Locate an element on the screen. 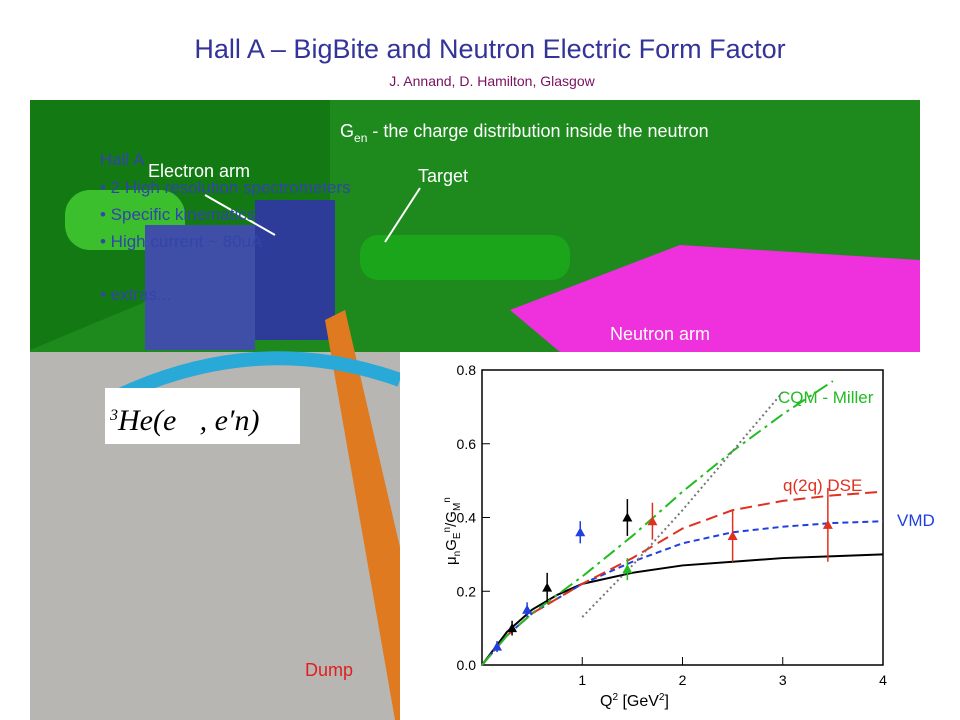 Image resolution: width=960 pixels, height=720 pixels. y-label-part: G is located at coordinates (451, 545).